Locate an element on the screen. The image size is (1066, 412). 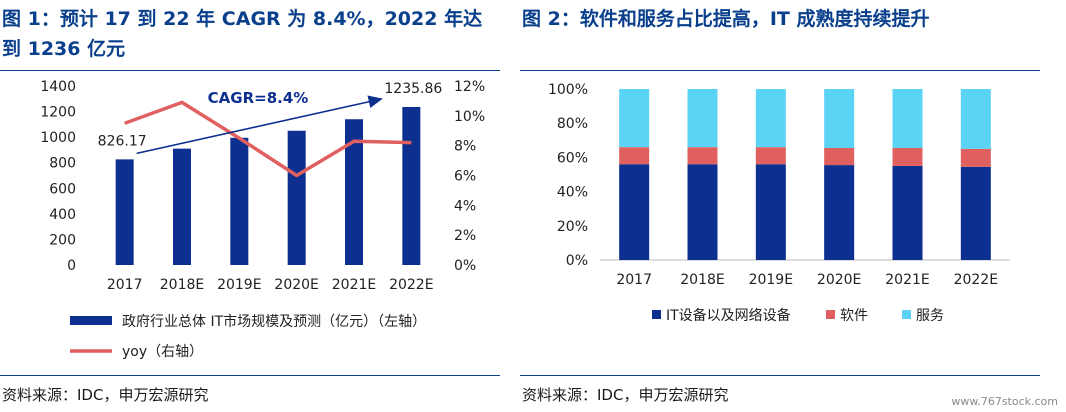
y-tick-label: 0% is located at coordinates (577, 261).